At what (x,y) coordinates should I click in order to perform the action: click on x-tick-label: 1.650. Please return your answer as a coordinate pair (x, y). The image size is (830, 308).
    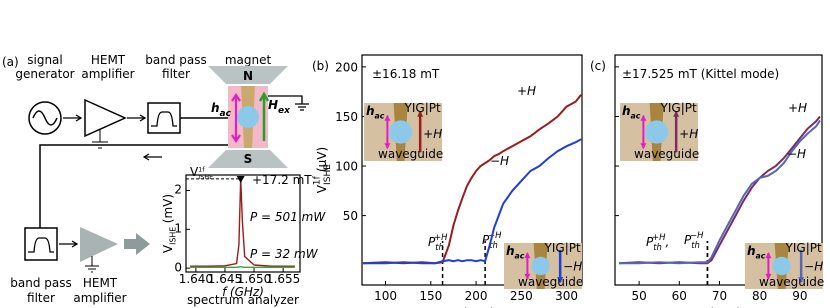
    Looking at the image, I should click on (254, 279).